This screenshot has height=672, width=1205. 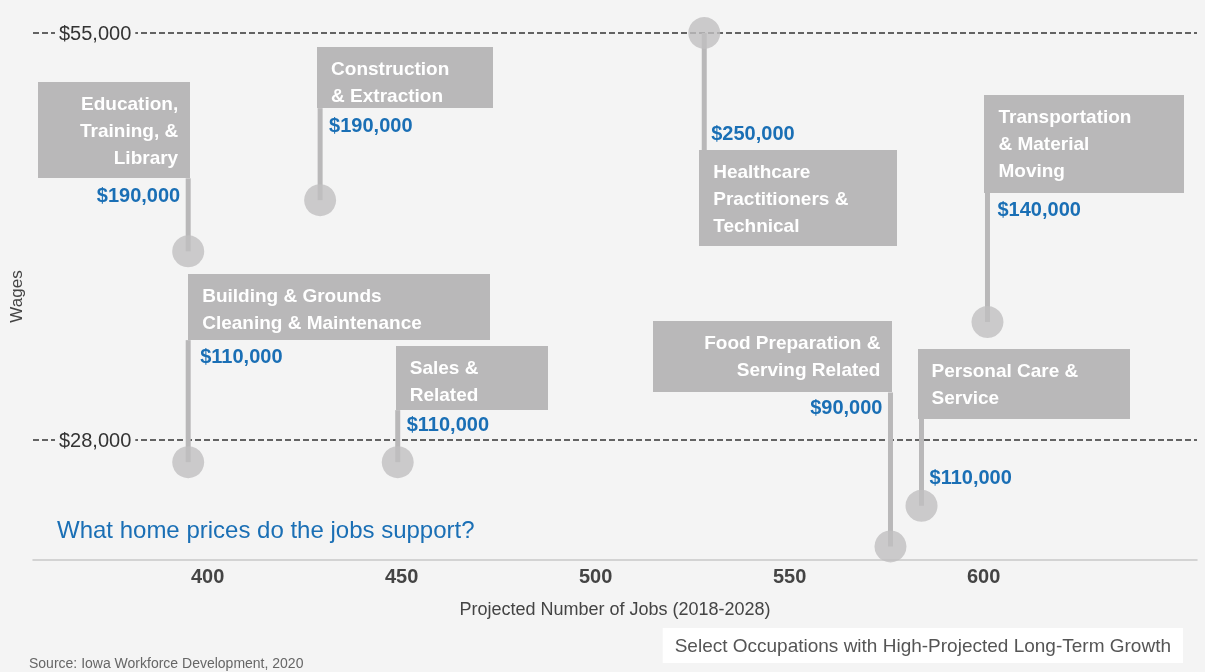 What do you see at coordinates (983, 576) in the screenshot?
I see `x-tick-label: 600` at bounding box center [983, 576].